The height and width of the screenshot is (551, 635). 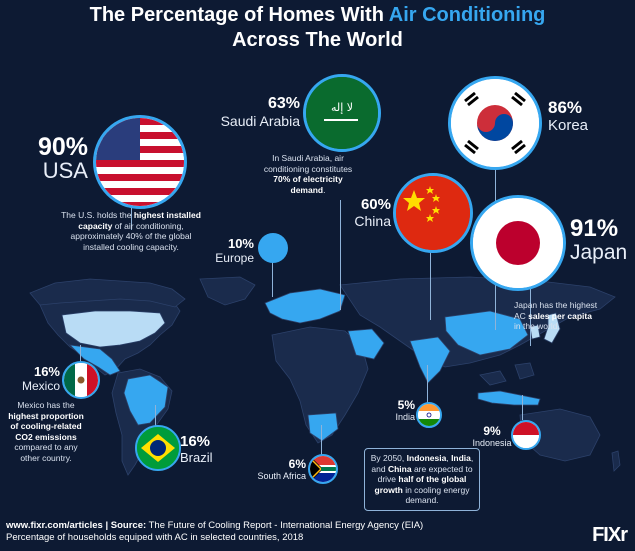 I want to click on japan-name: Japan, so click(x=599, y=252).